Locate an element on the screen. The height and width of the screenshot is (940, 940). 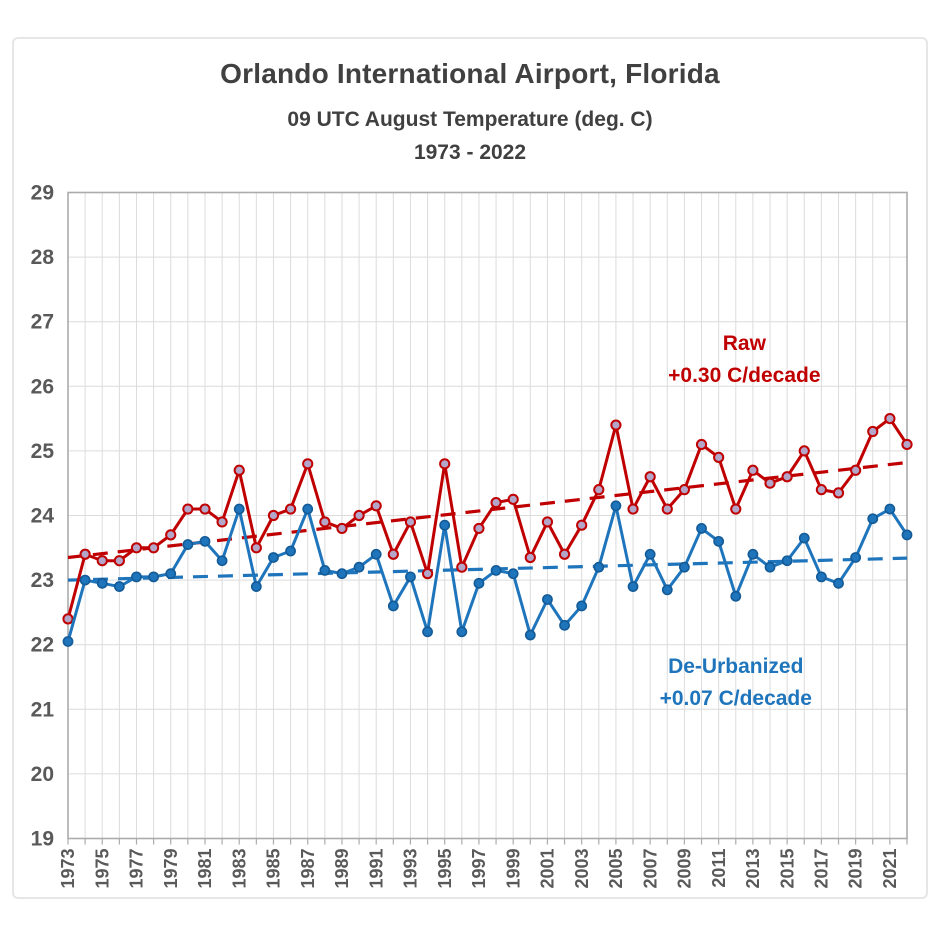
deurbanized-annotation-name: De-Urbanized is located at coordinates (736, 667).